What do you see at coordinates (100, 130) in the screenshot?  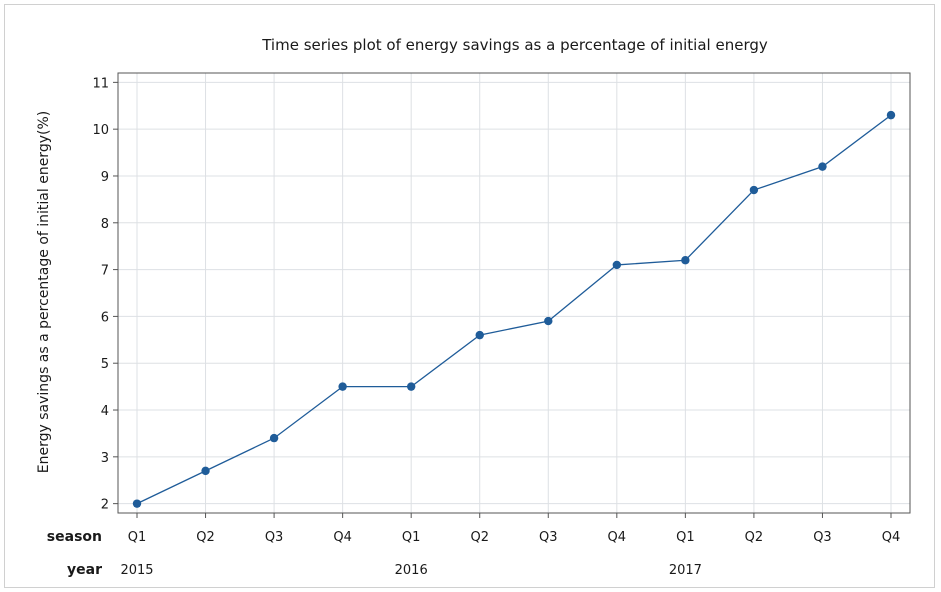 I see `y-tick-label: 10` at bounding box center [100, 130].